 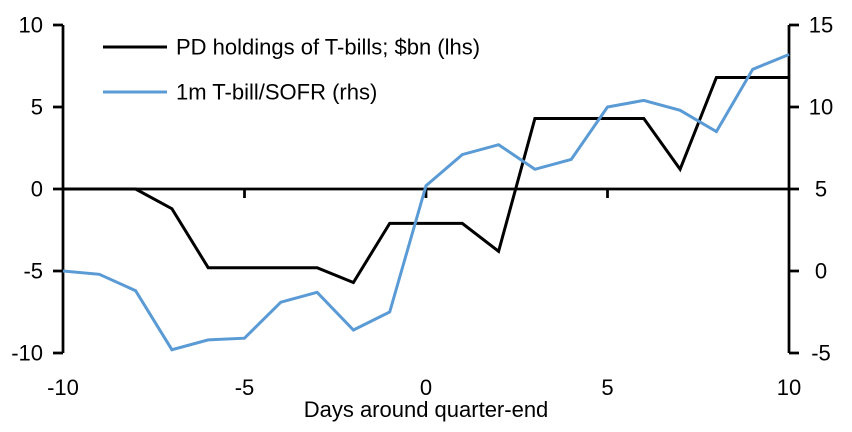 What do you see at coordinates (37, 189) in the screenshot?
I see `left-axis-tick-label: 0` at bounding box center [37, 189].